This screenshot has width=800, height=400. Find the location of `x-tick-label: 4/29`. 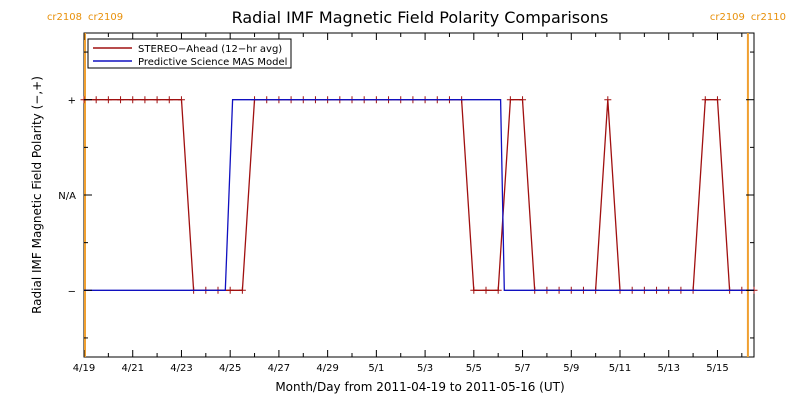

x-tick-label: 4/29 is located at coordinates (327, 368).